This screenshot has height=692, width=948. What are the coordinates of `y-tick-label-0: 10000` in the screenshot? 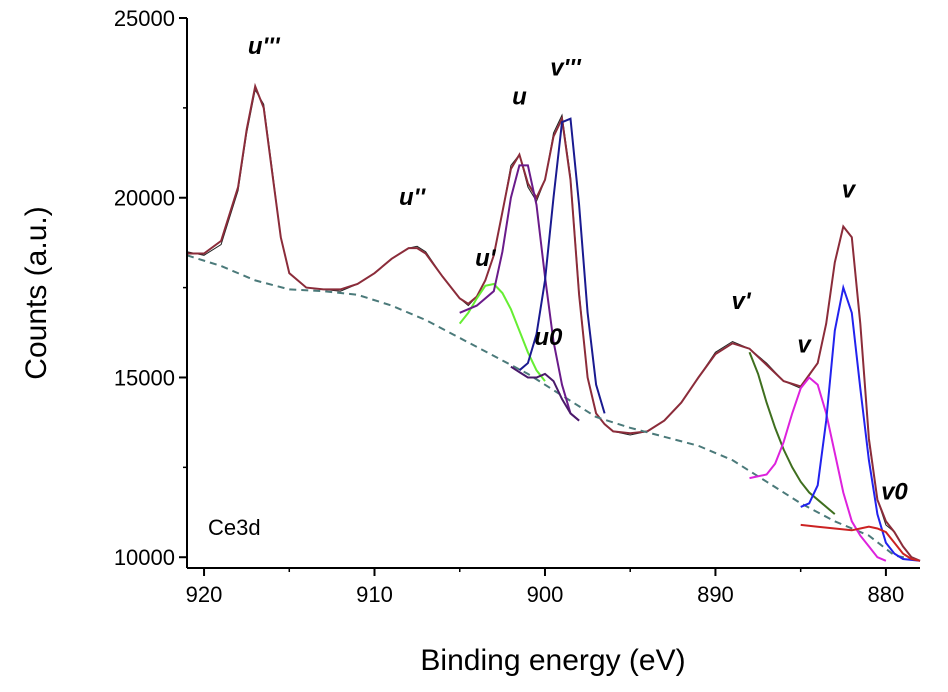 It's located at (144, 557).